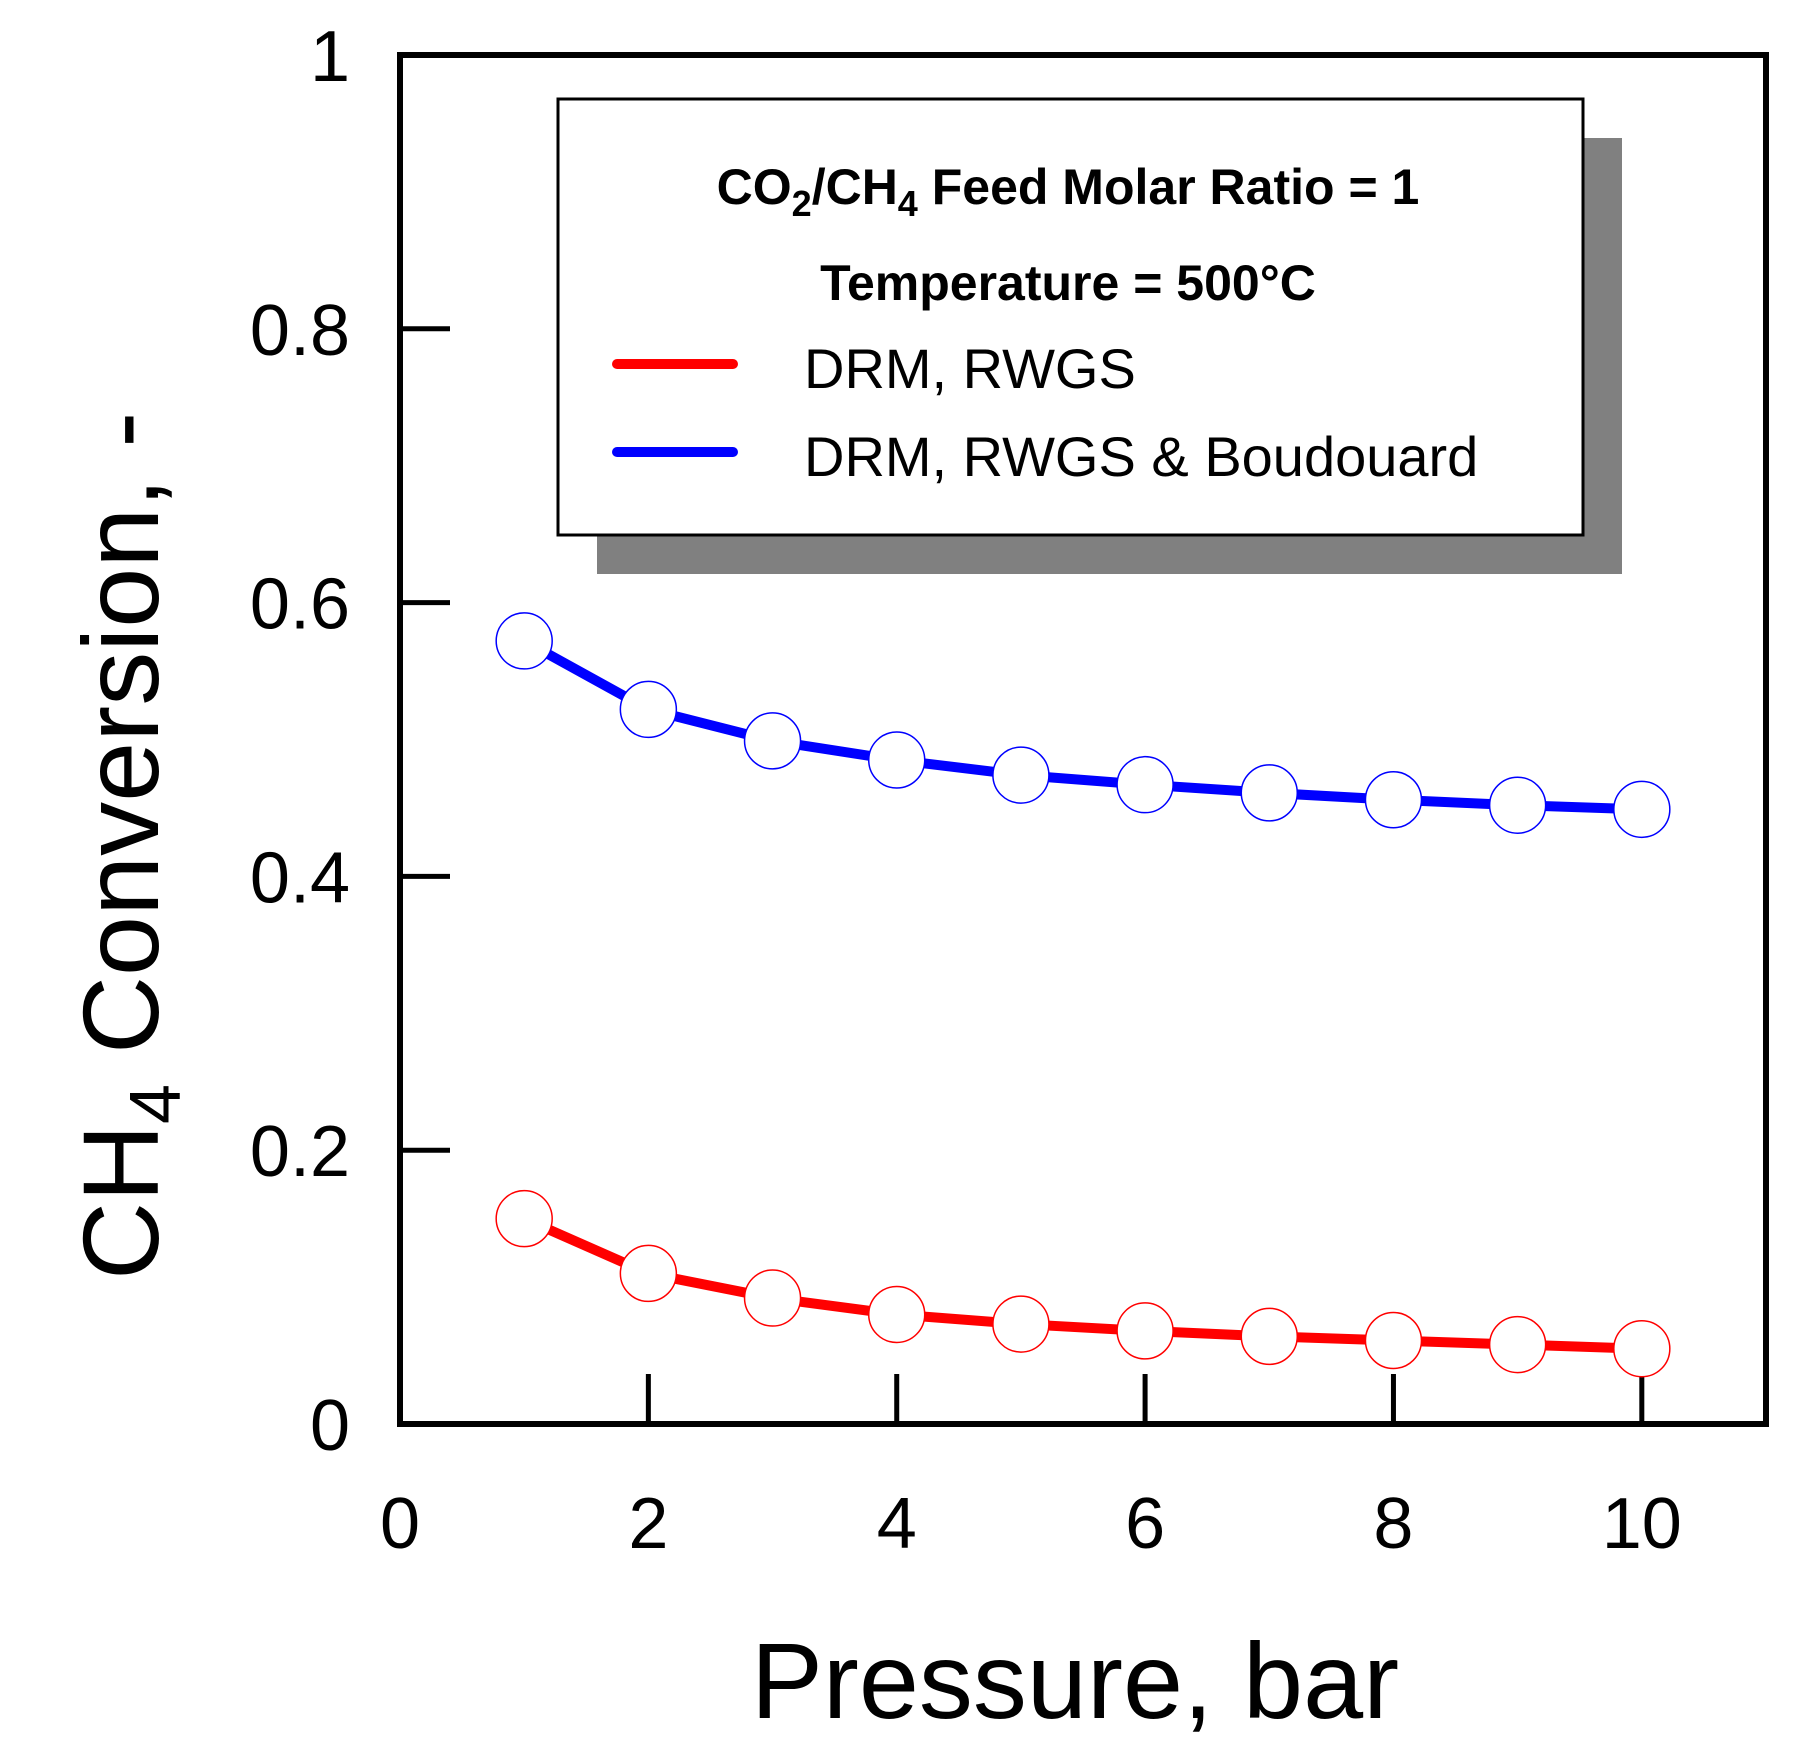  Describe the element at coordinates (1642, 1524) in the screenshot. I see `x-tick-label: 10` at that location.